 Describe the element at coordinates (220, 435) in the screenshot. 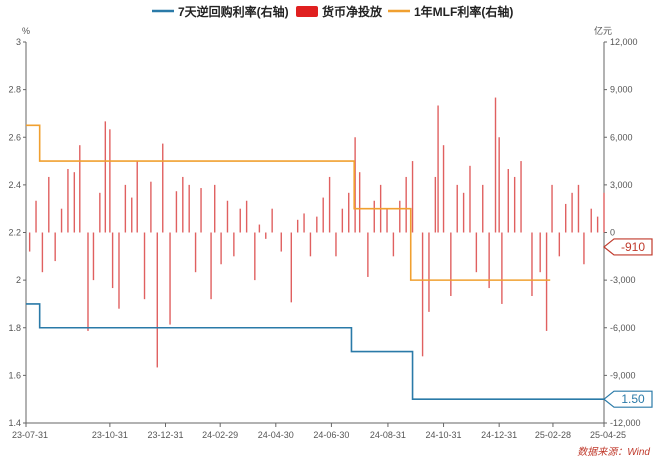

I see `x-tick-label: 24-02-29` at that location.